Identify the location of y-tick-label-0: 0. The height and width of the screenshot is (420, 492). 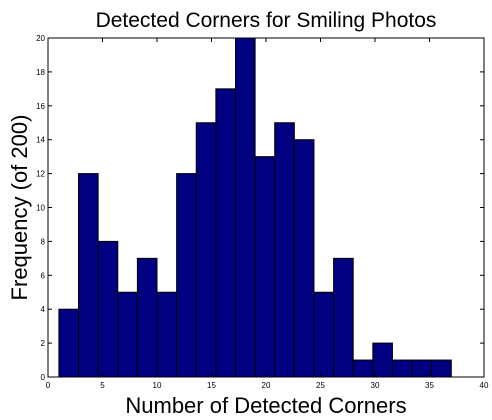
(43, 377).